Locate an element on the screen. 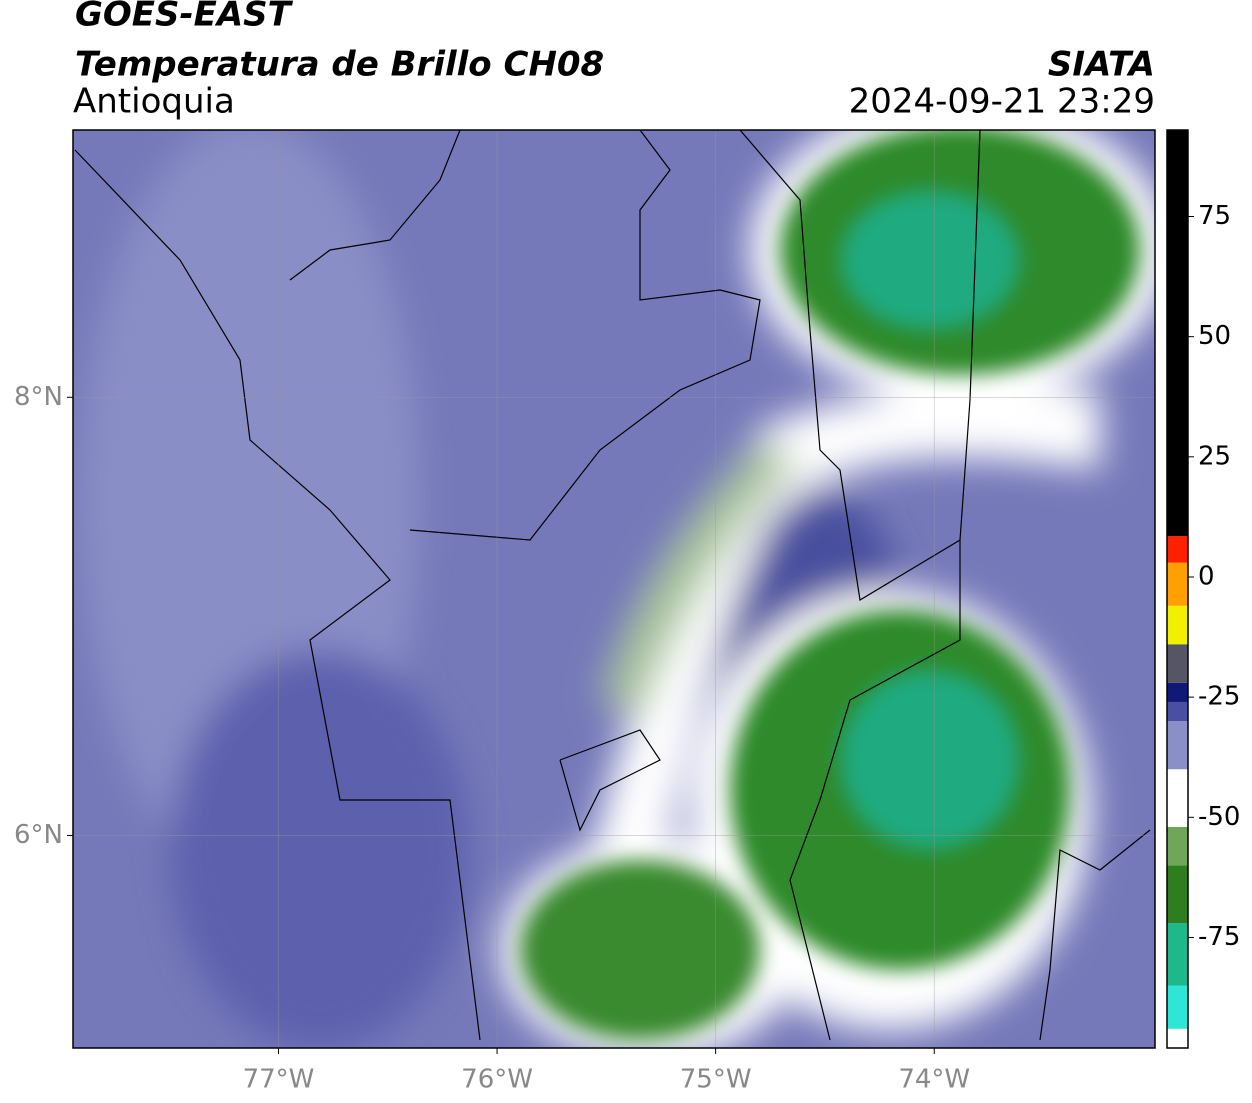 The height and width of the screenshot is (1103, 1252). colorbar-frame is located at coordinates (1177, 589).